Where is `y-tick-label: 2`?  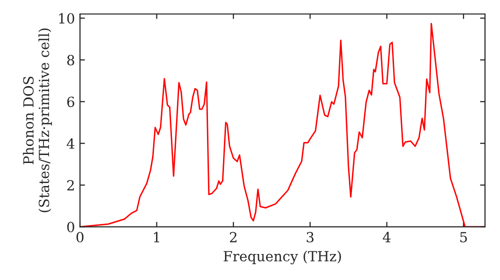
y-tick-label: 2 is located at coordinates (70, 185).